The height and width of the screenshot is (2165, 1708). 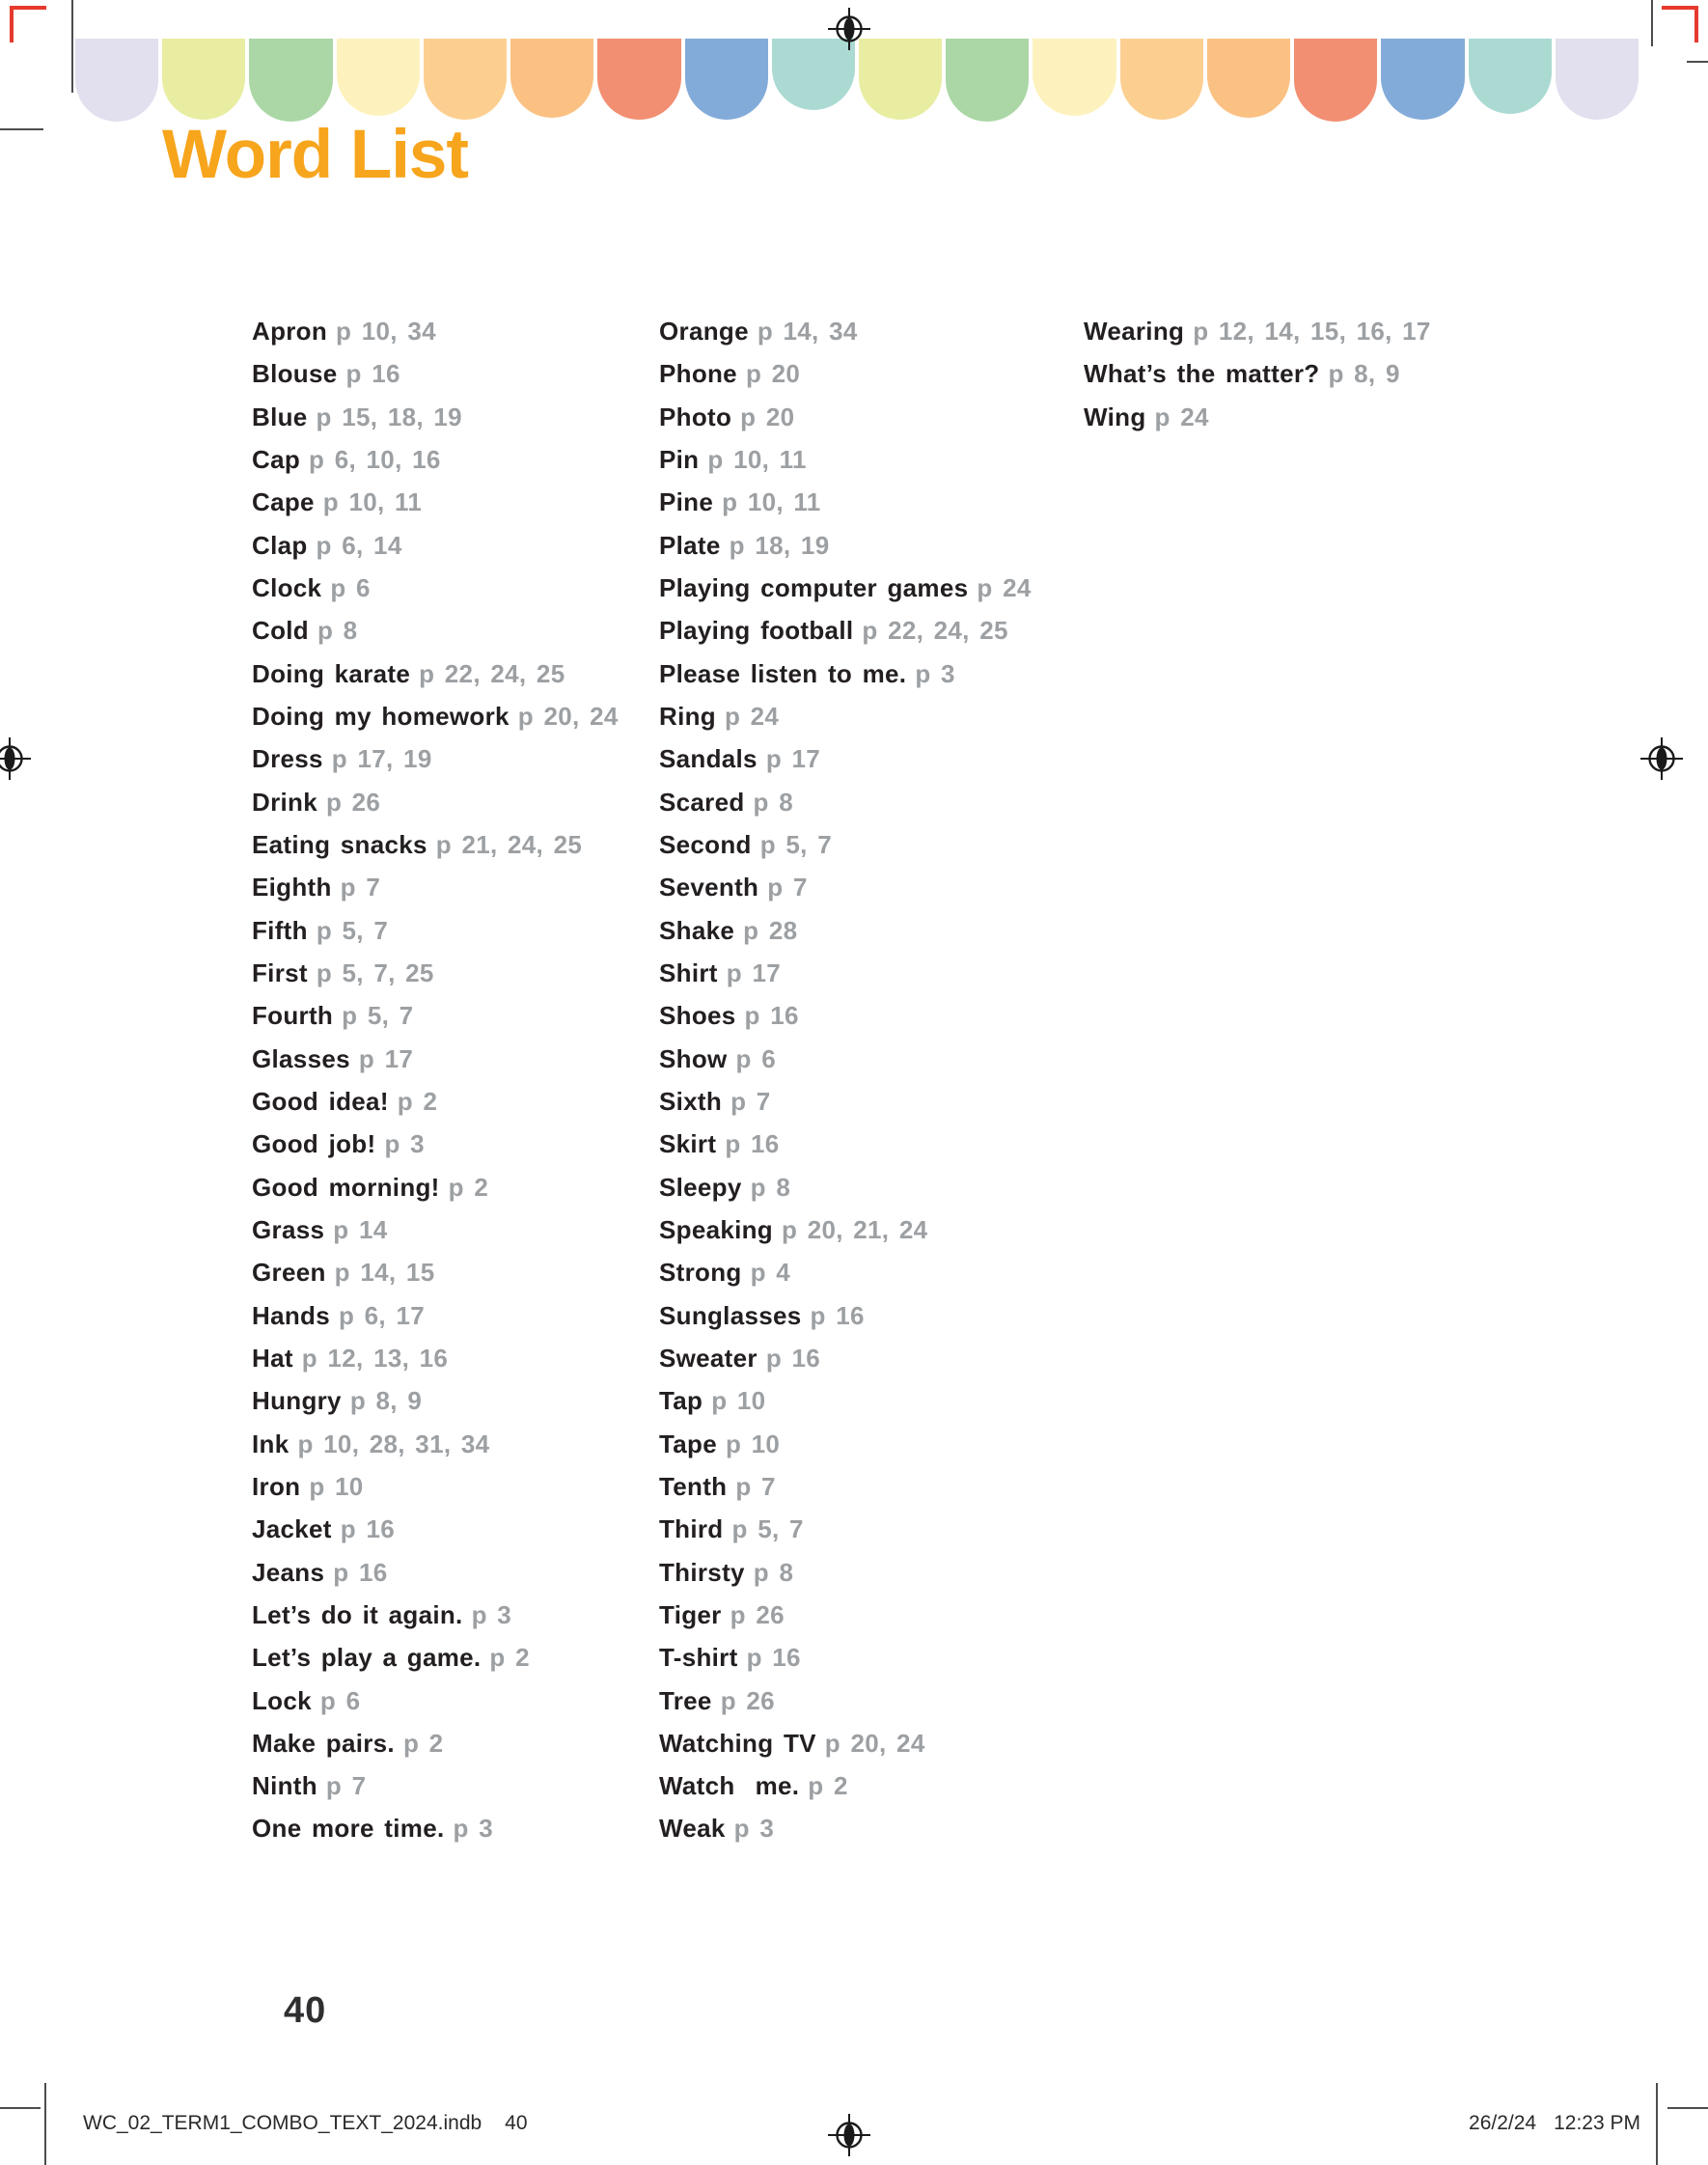 I want to click on entry-pages: p 17, so click(x=386, y=1058).